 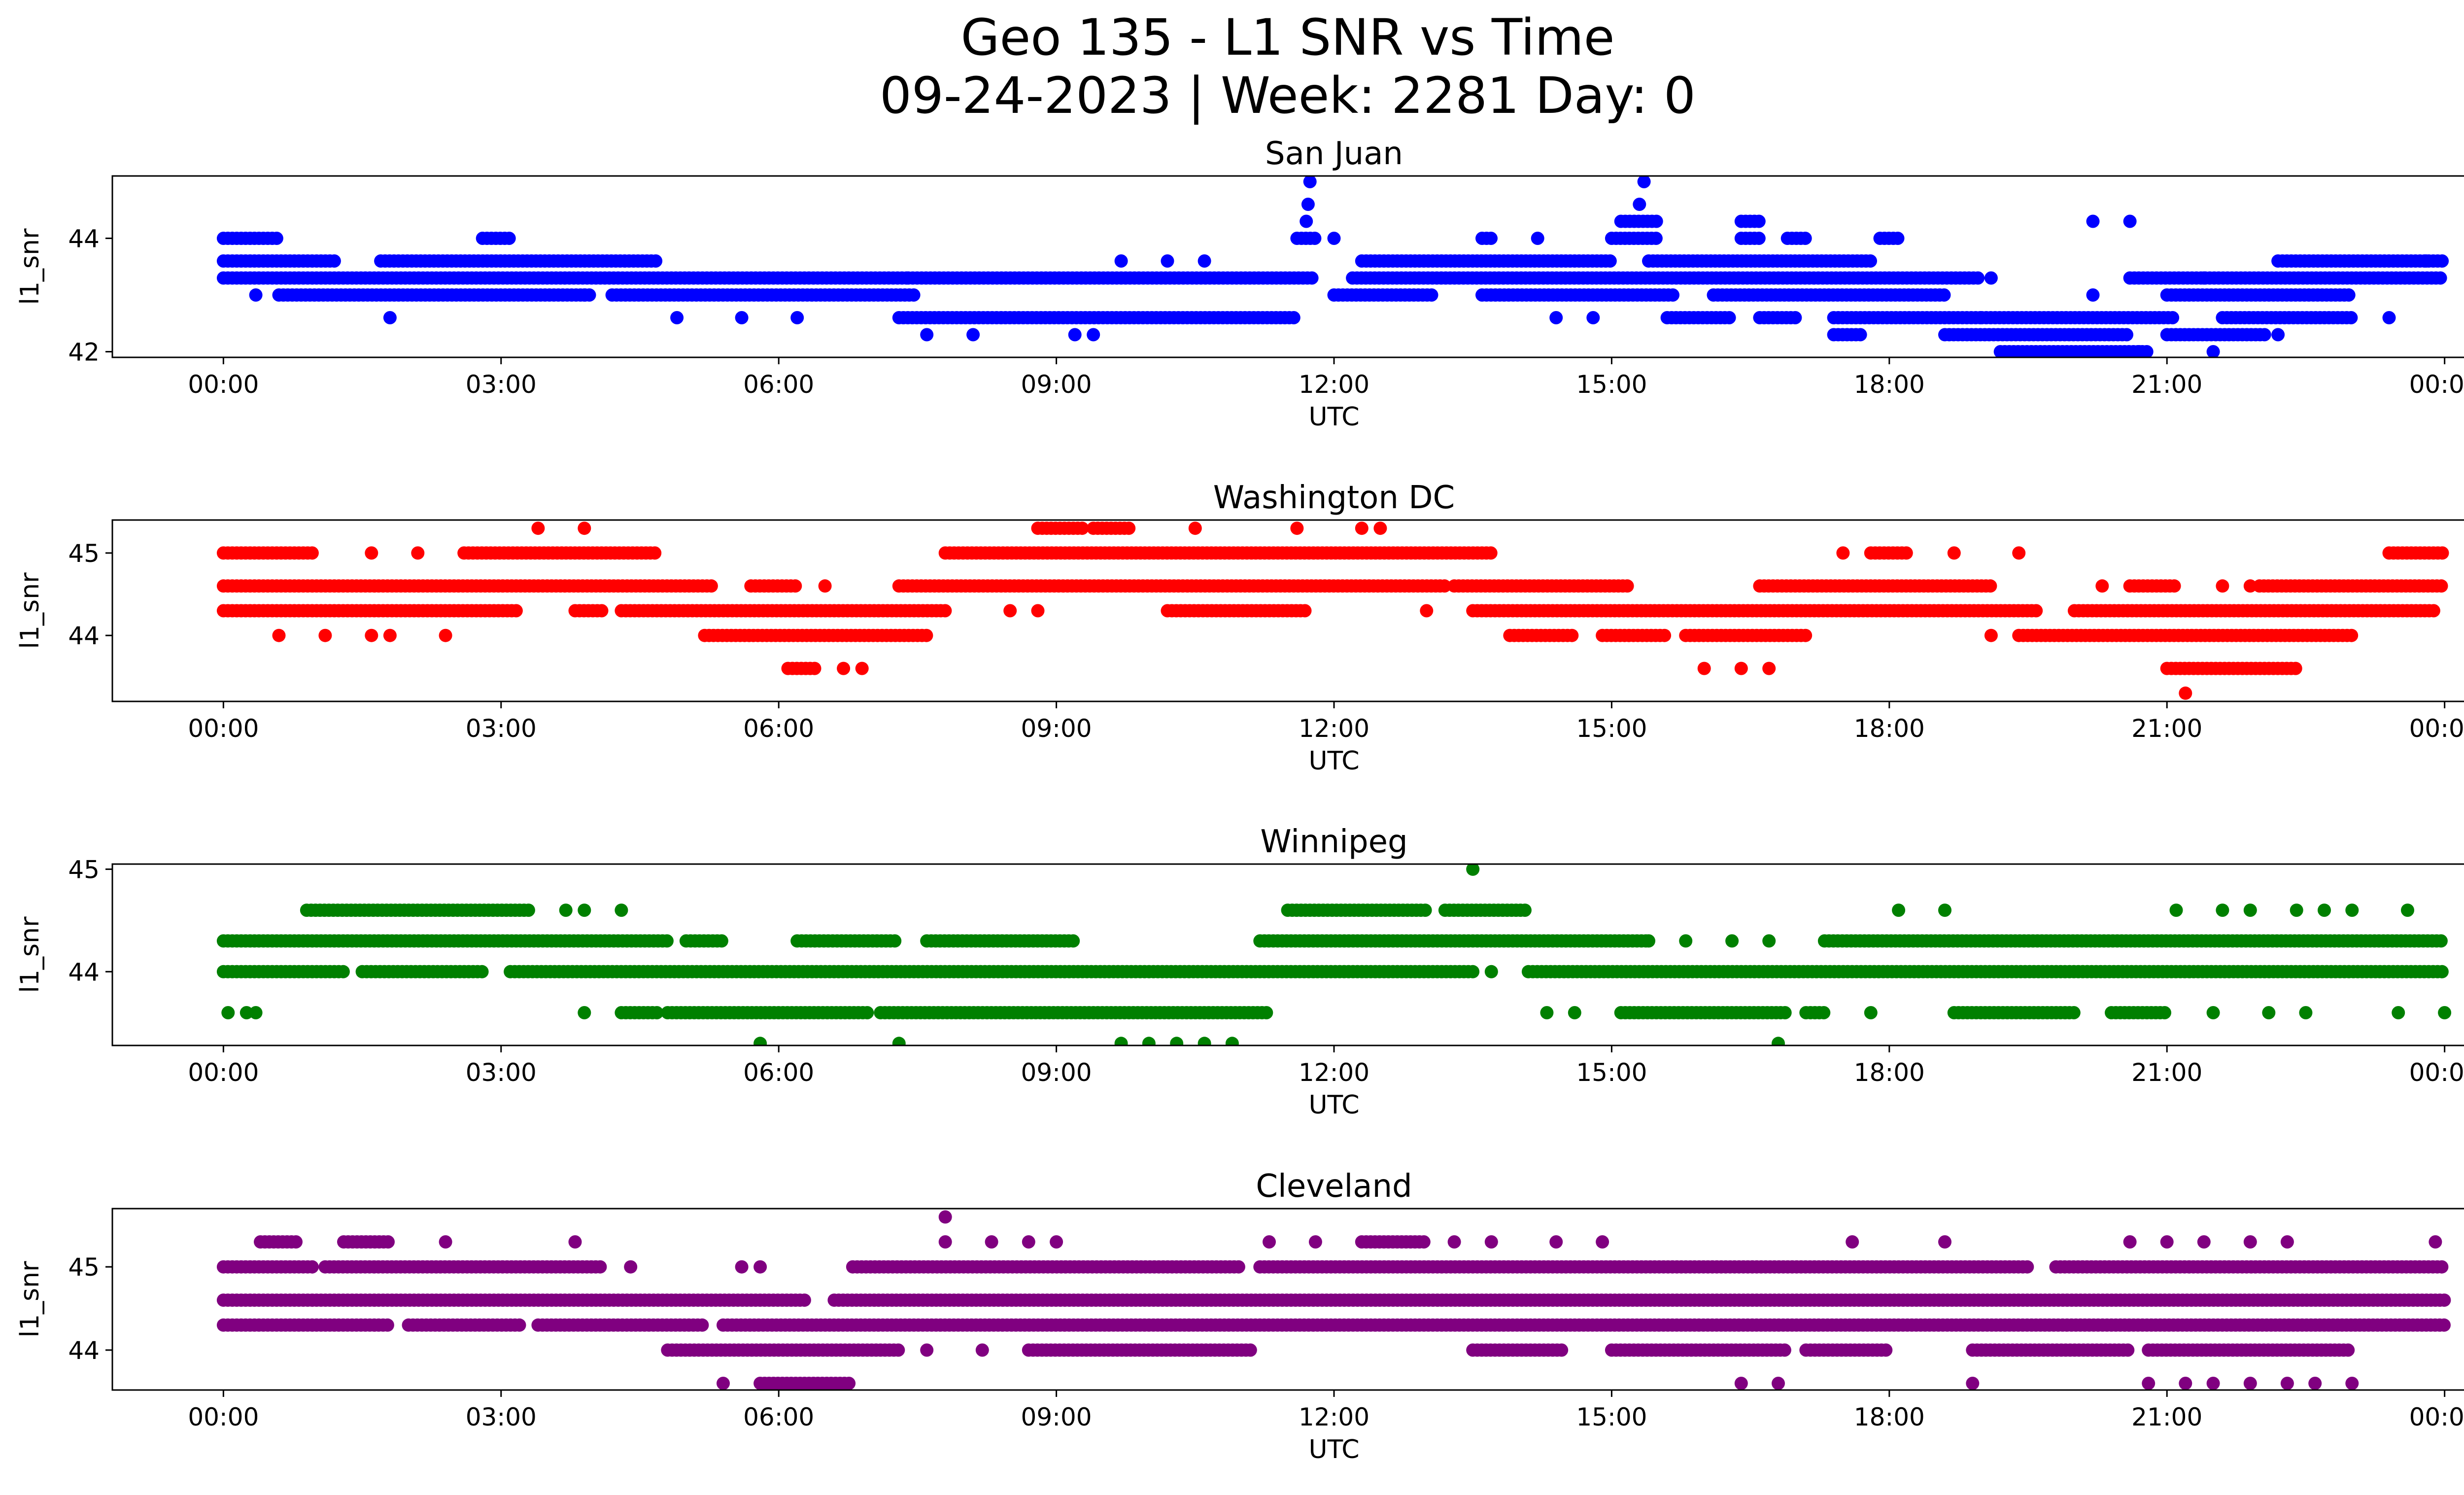 What do you see at coordinates (1334, 498) in the screenshot?
I see `subplot-title: Washington DC` at bounding box center [1334, 498].